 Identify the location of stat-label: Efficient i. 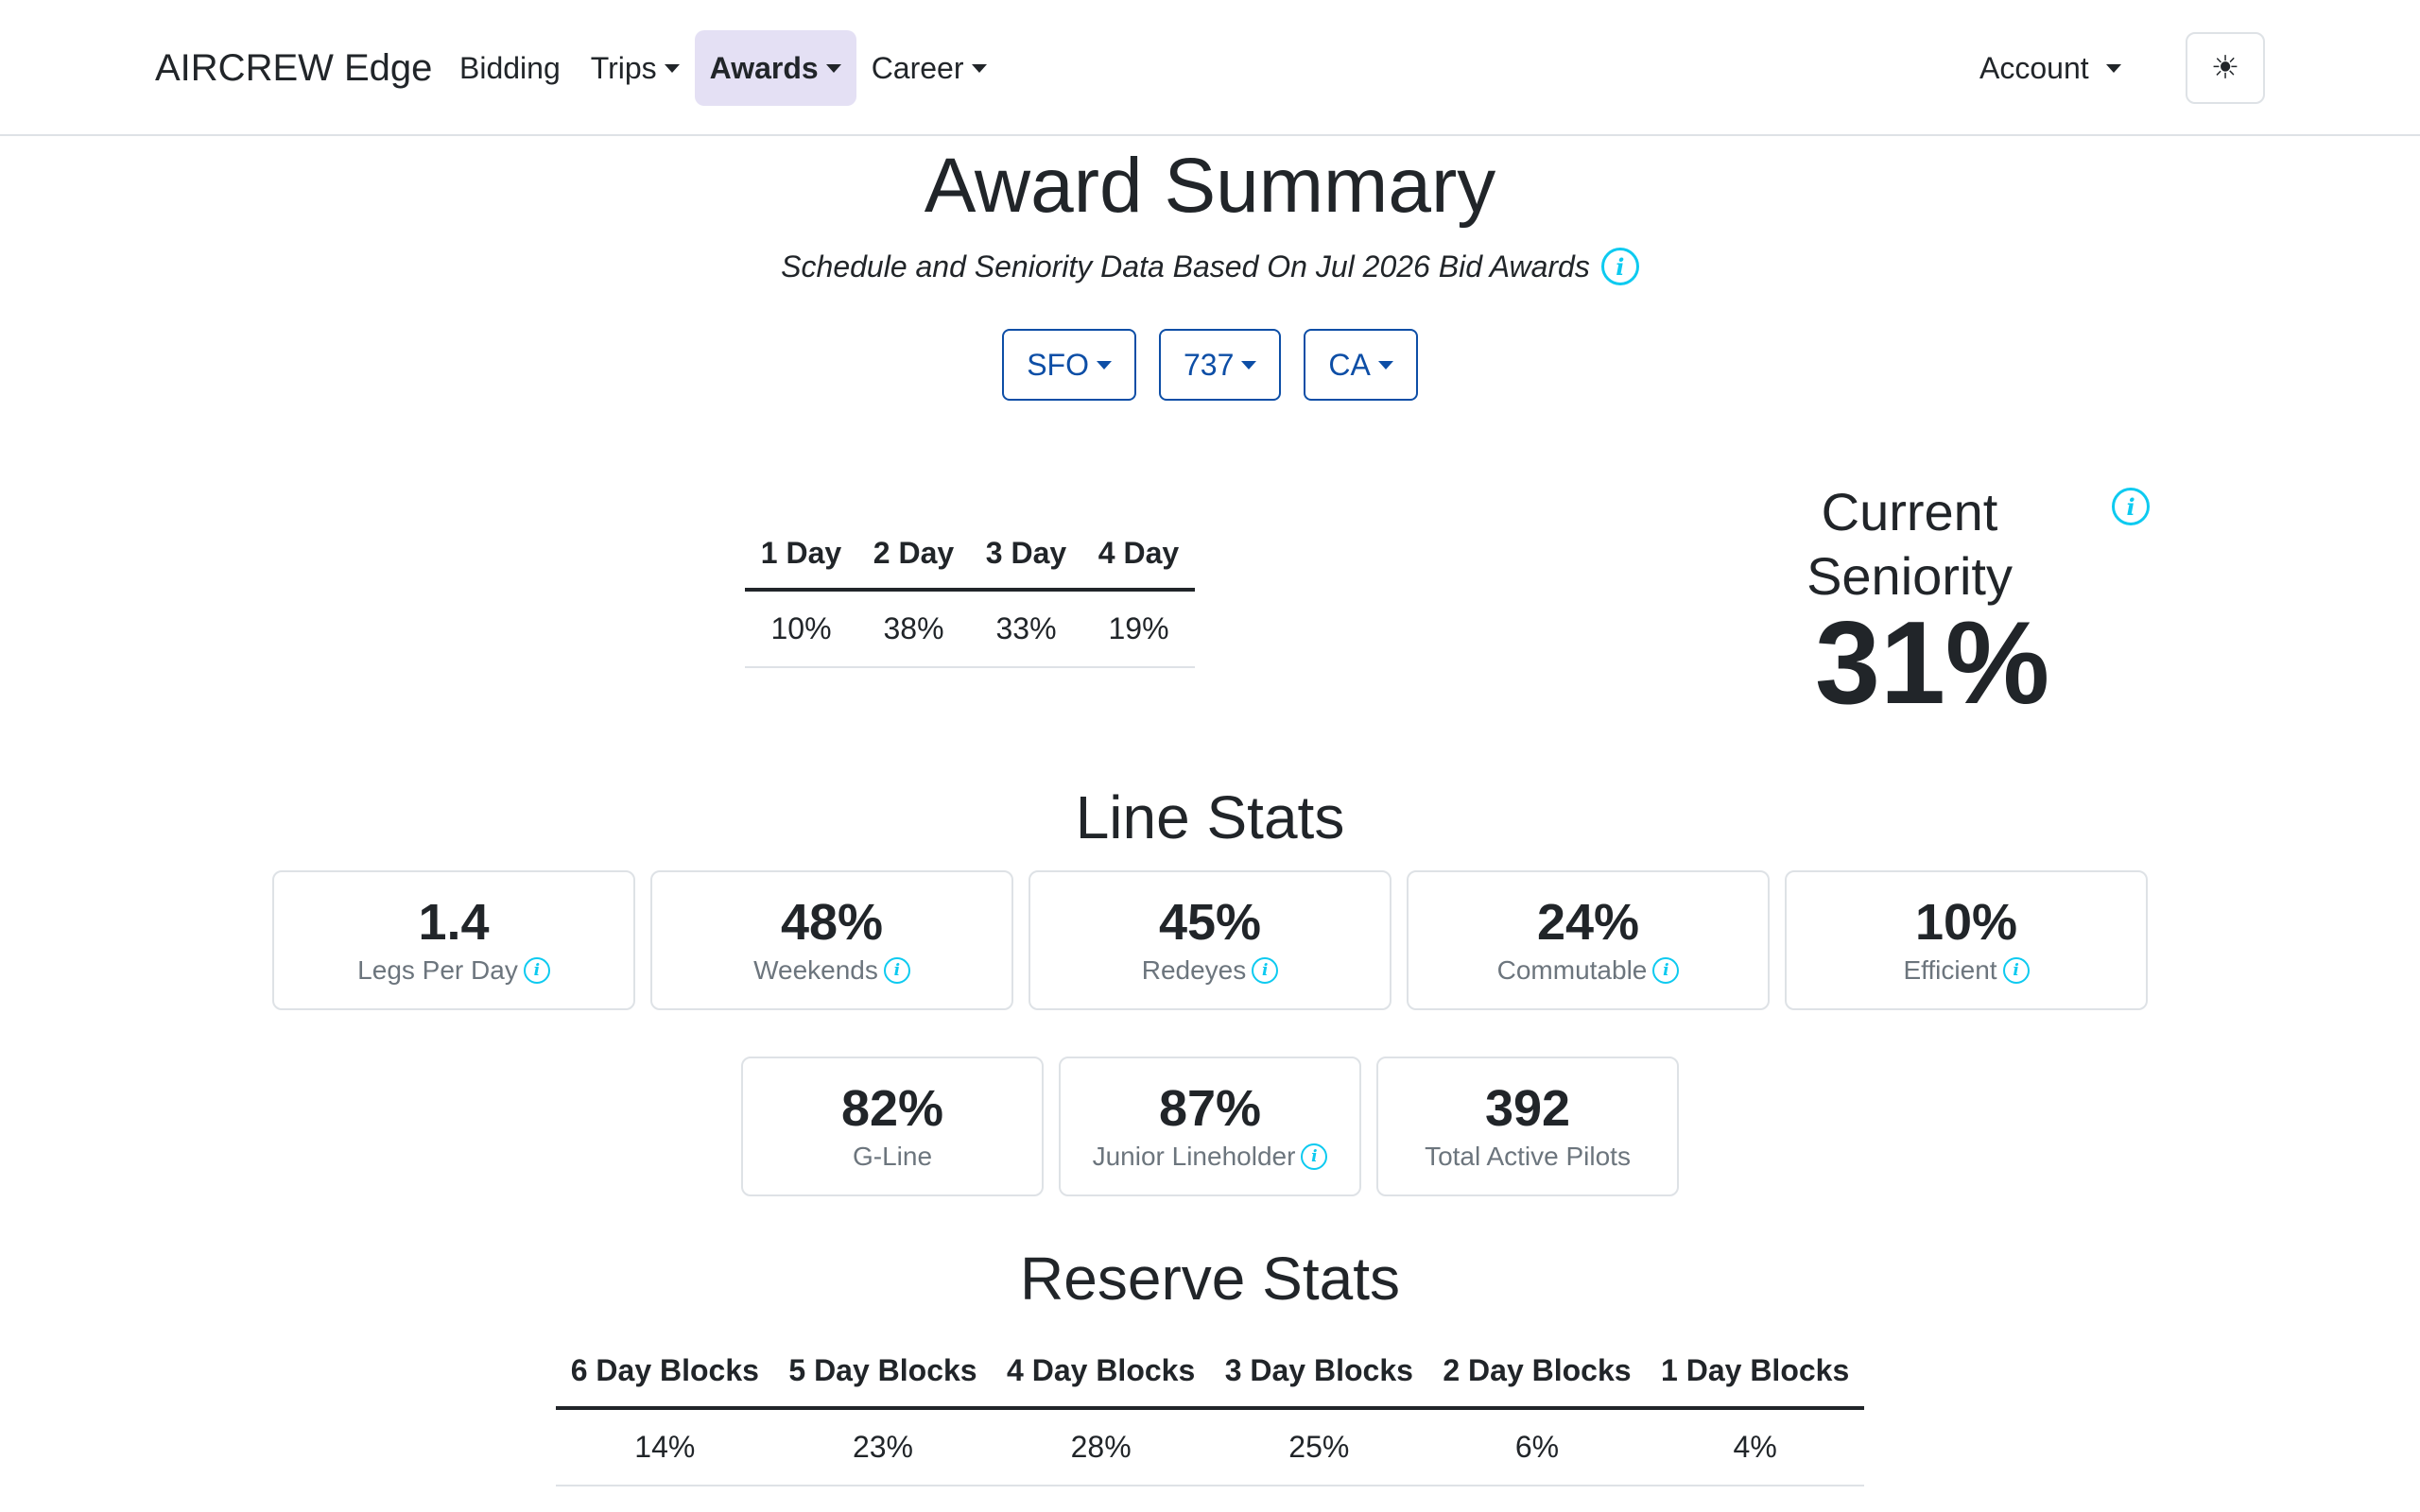
(1966, 970).